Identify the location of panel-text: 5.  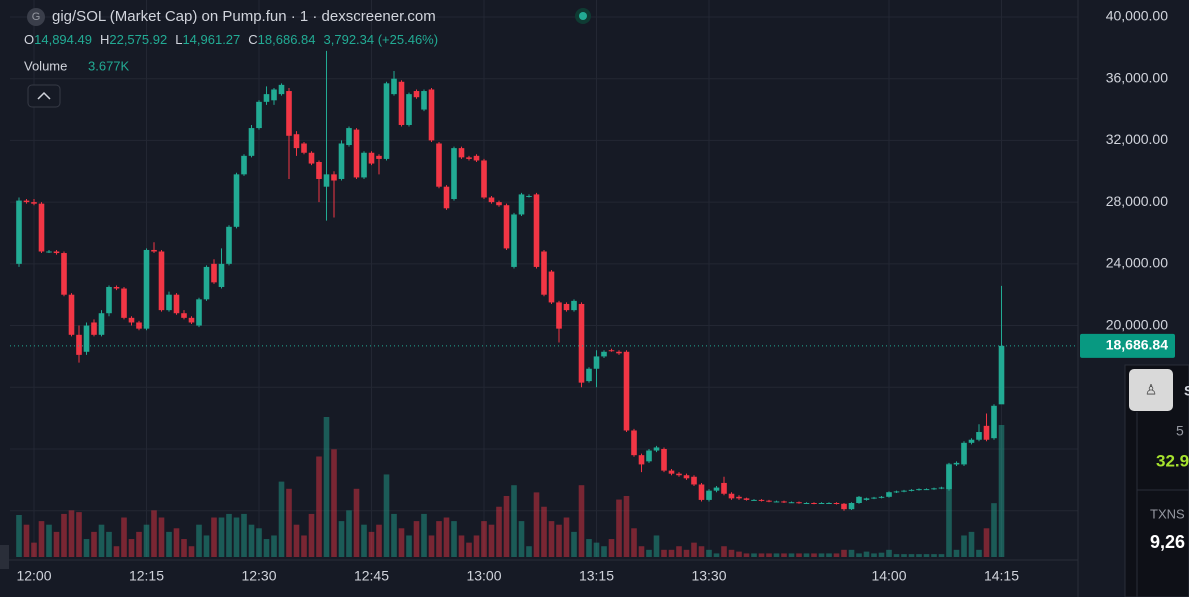
(1180, 431).